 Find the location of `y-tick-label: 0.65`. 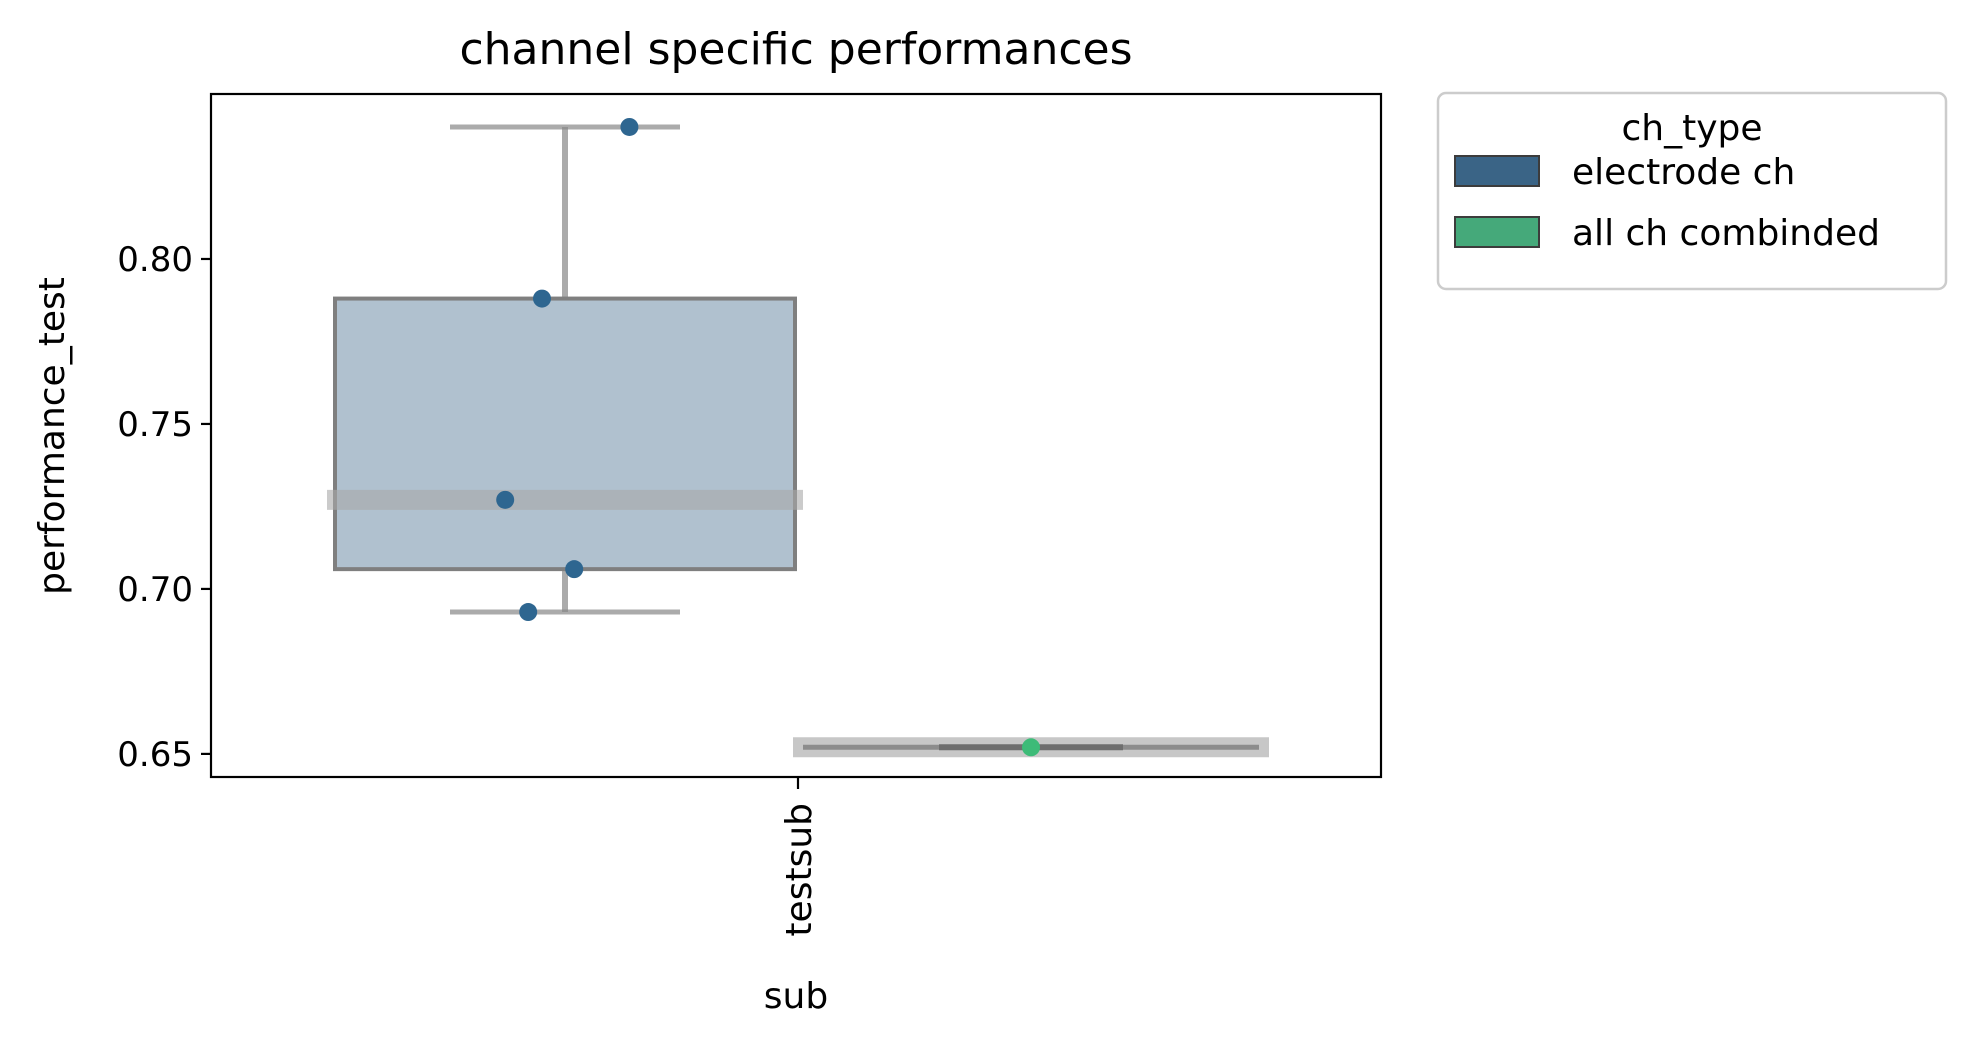

y-tick-label: 0.65 is located at coordinates (155, 755).